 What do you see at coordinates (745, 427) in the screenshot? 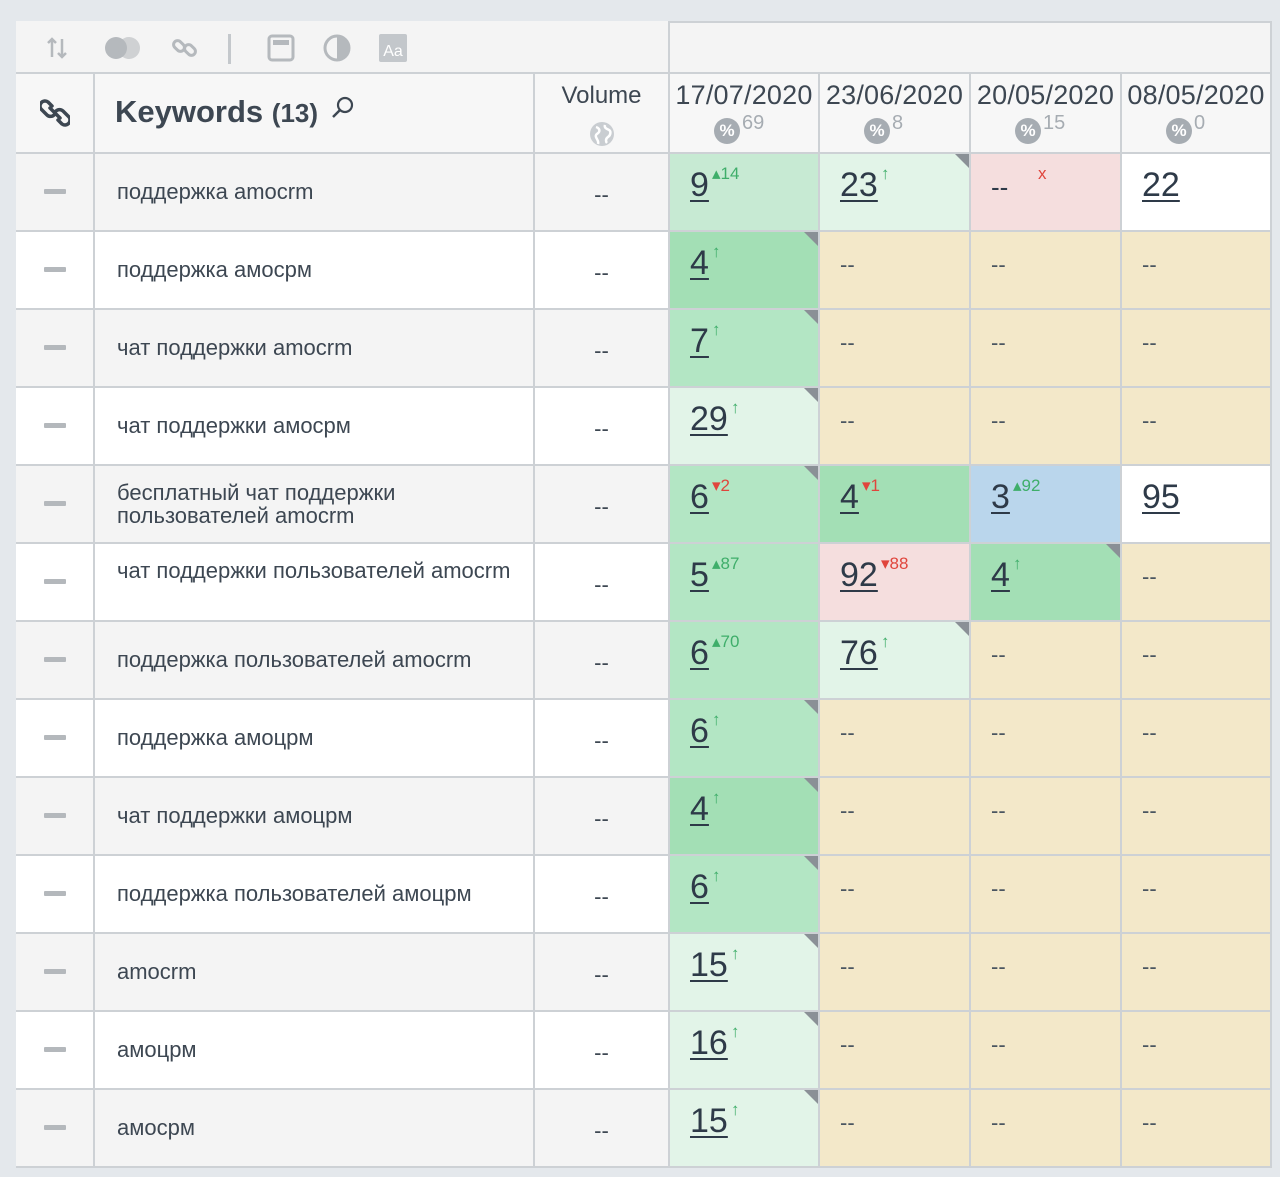
I see `position-cell: 29 ↑` at bounding box center [745, 427].